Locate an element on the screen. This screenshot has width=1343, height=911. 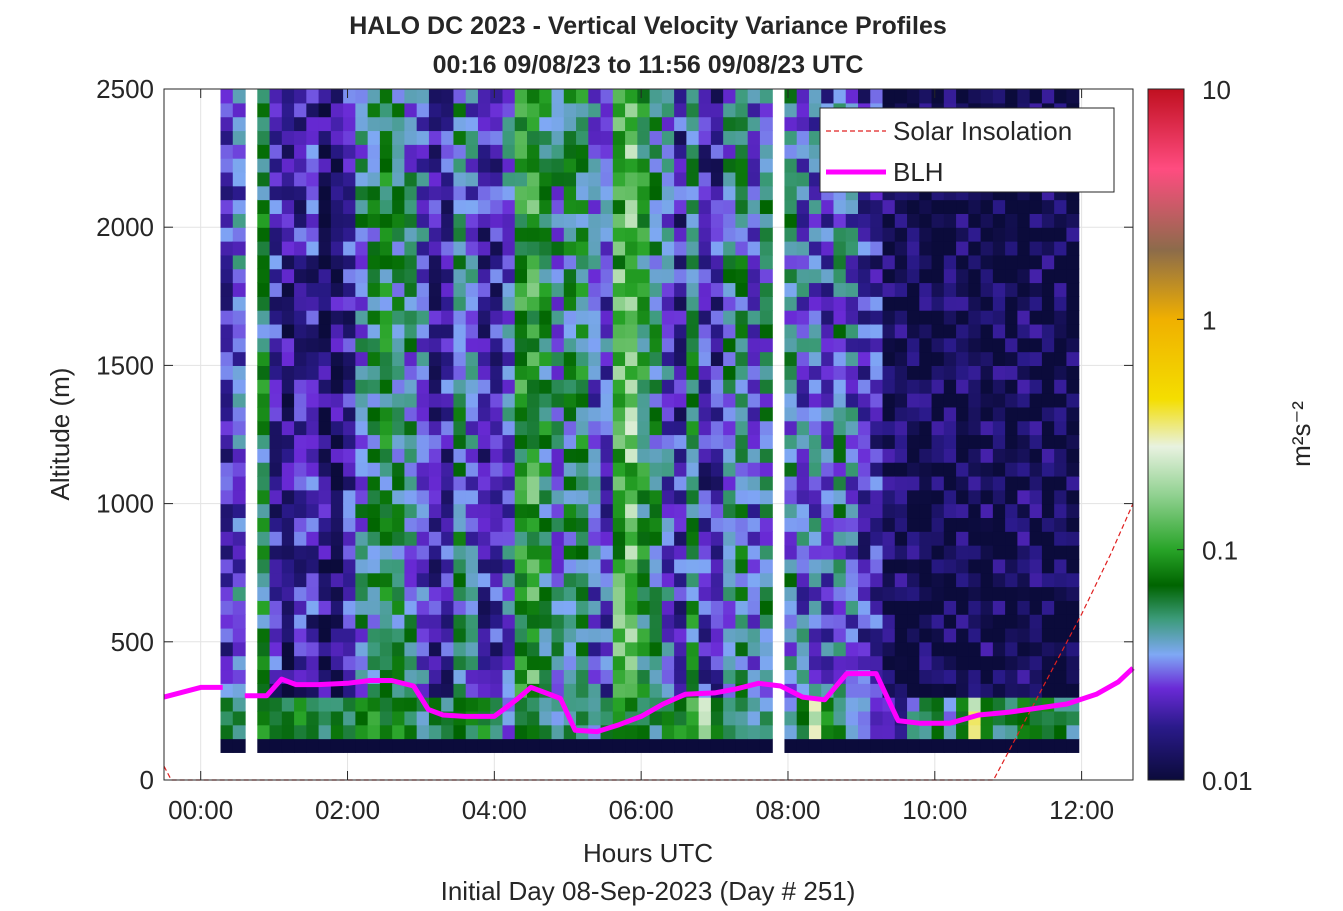
colorbar is located at coordinates (1166, 434).